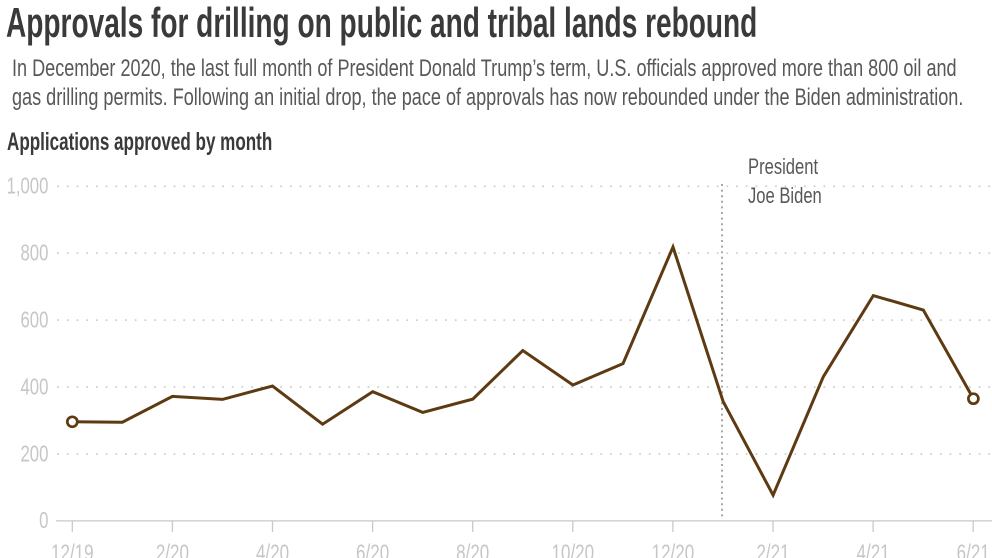 Image resolution: width=992 pixels, height=558 pixels. What do you see at coordinates (35, 320) in the screenshot?
I see `svg-text: 600` at bounding box center [35, 320].